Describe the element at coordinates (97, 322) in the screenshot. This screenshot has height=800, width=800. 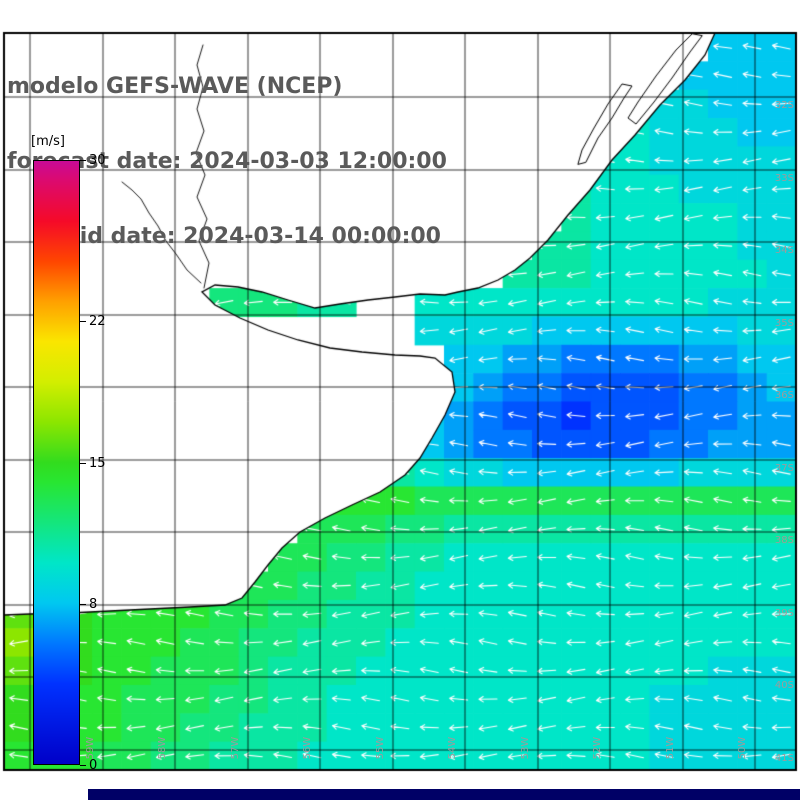
I see `colorbar-tick-label: 22` at that location.